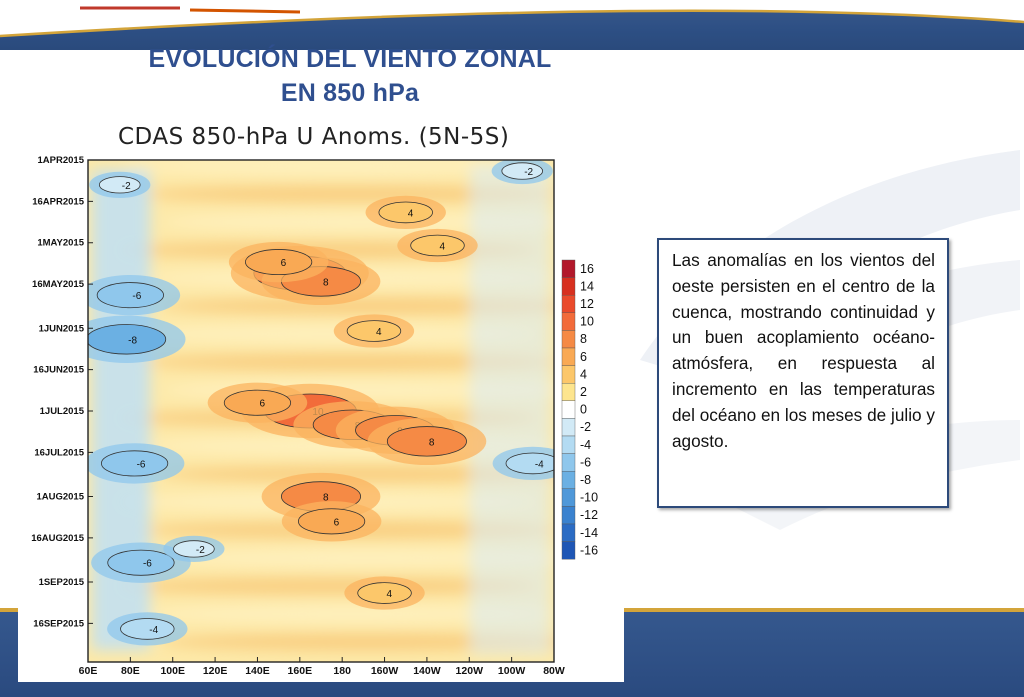  What do you see at coordinates (350, 76) in the screenshot?
I see `slide-title: EVOLUCIÓN DEL VIENTO ZONAL EN 850 hPa` at bounding box center [350, 76].